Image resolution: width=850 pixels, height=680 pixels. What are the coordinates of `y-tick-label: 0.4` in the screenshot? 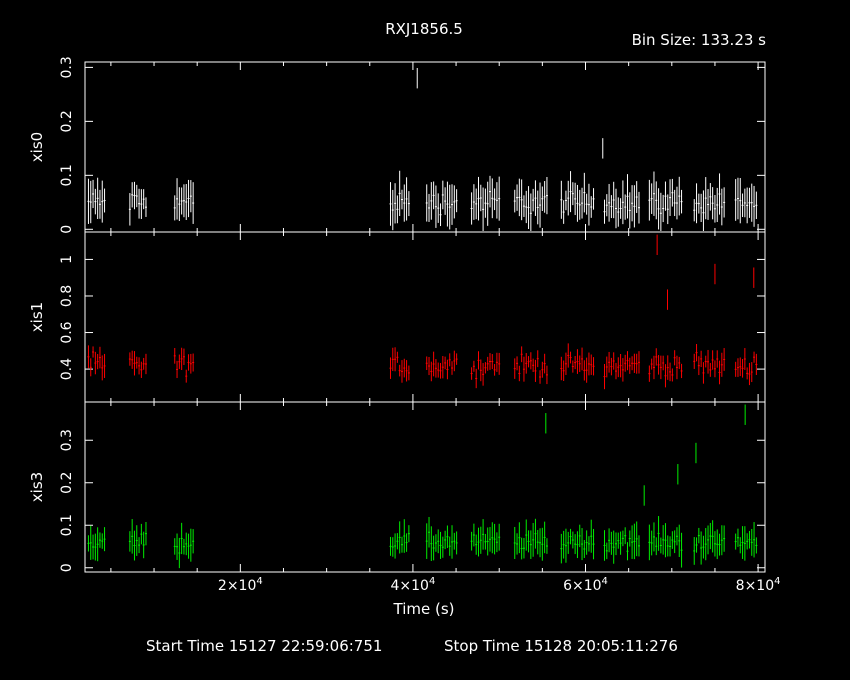 It's located at (67, 369).